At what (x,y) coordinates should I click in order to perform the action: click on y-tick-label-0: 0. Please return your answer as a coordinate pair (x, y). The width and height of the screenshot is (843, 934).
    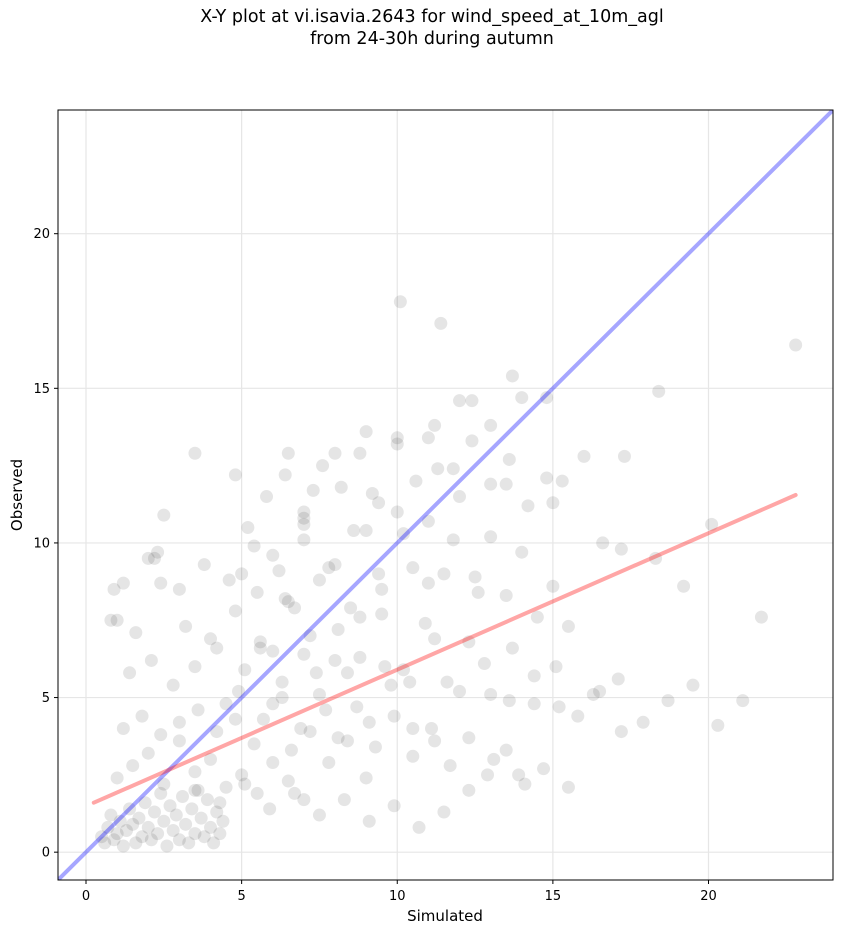
    Looking at the image, I should click on (46, 853).